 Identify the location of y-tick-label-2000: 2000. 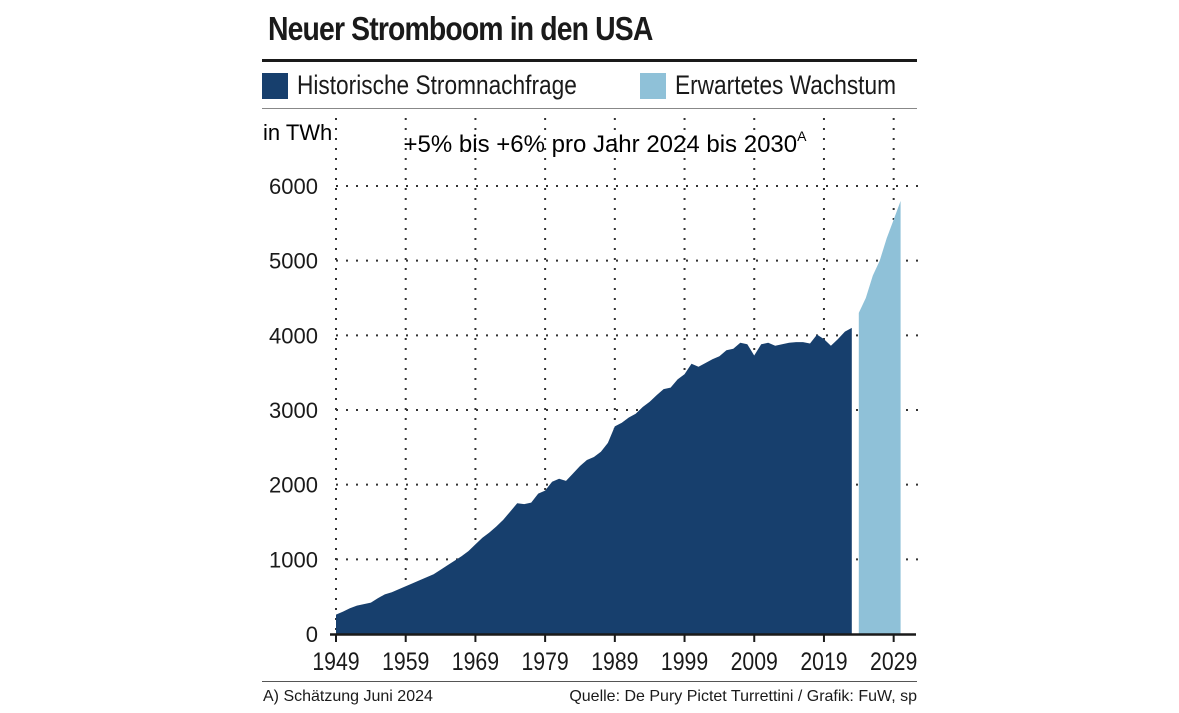
(293, 485).